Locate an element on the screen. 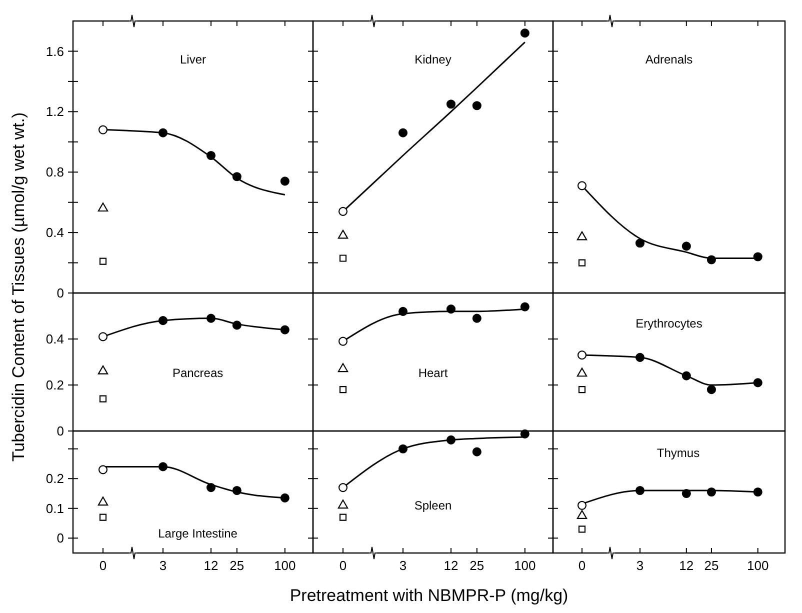  text: Erythrocytes is located at coordinates (669, 323).